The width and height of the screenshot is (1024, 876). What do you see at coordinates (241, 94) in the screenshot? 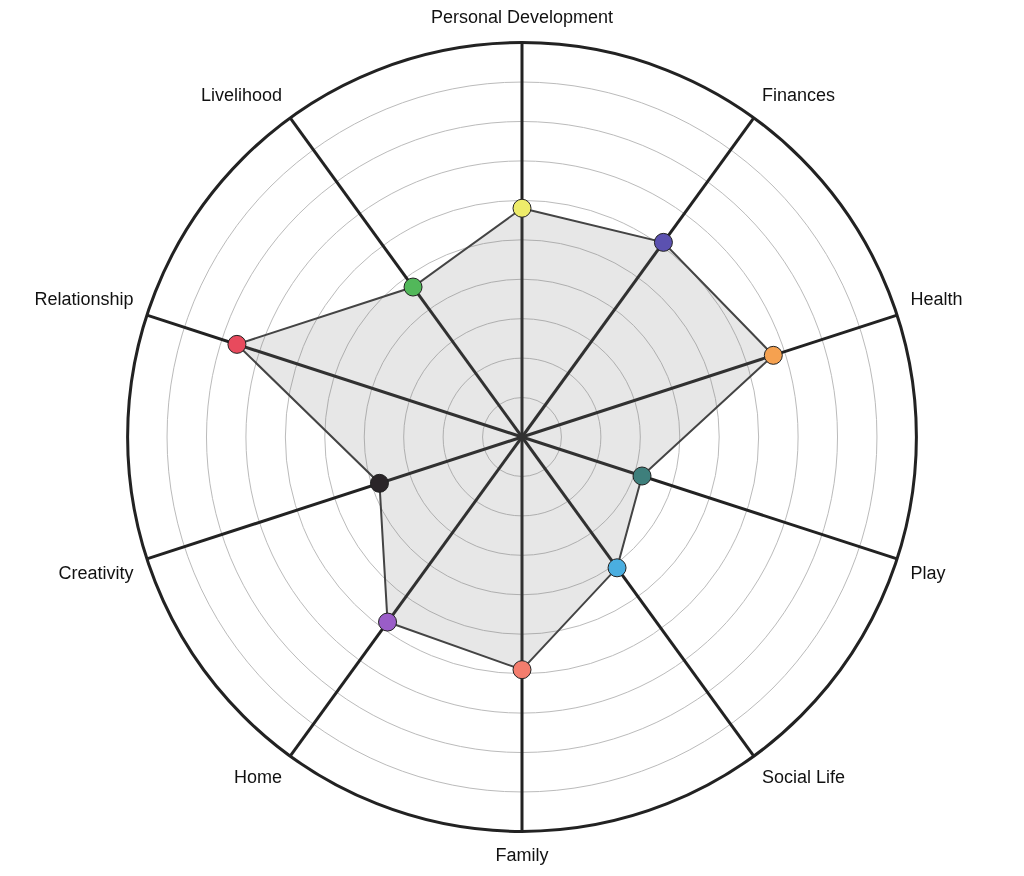
I see `spoke-label: Livelihood` at bounding box center [241, 94].